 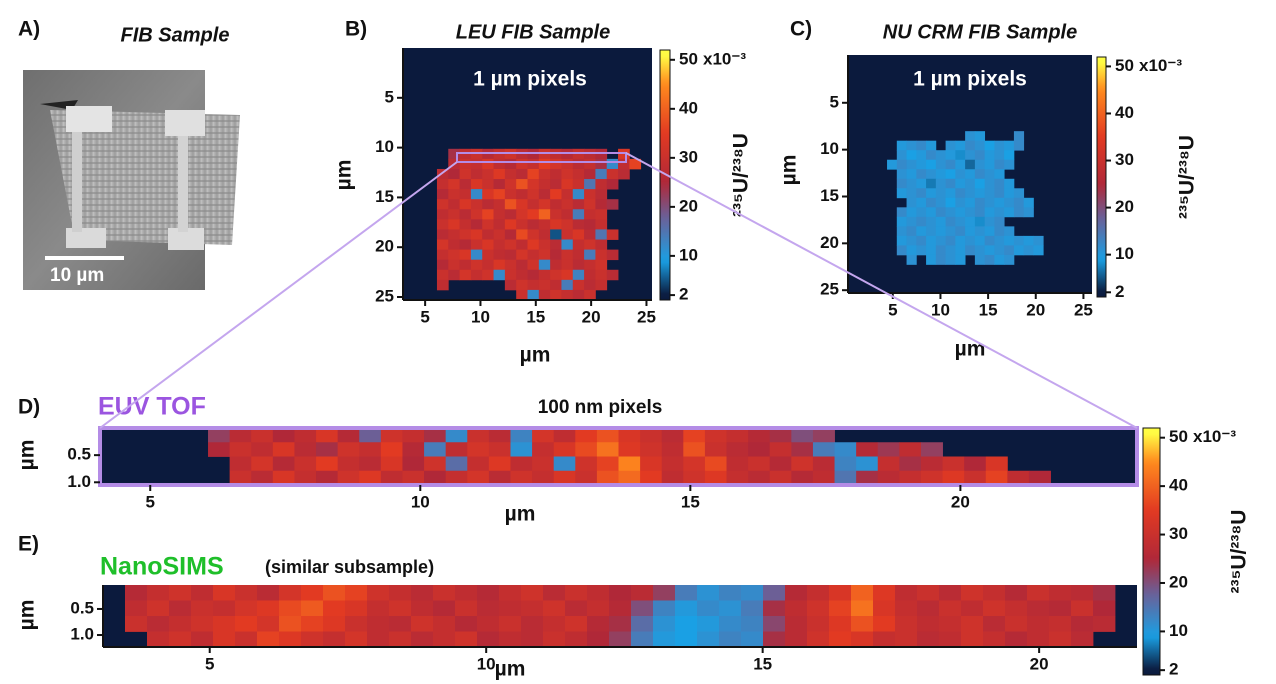 I want to click on subtitle: (similar subsample), so click(x=349, y=567).